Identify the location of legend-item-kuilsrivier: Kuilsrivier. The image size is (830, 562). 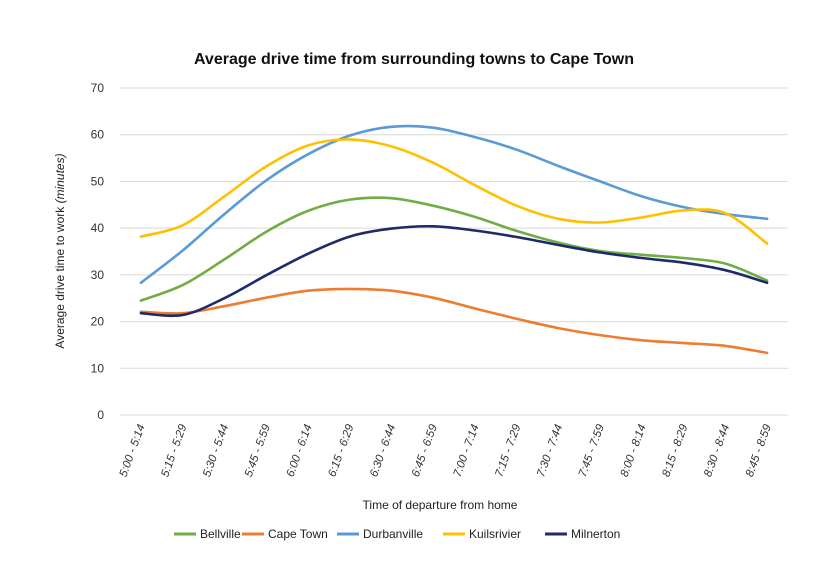
(482, 534).